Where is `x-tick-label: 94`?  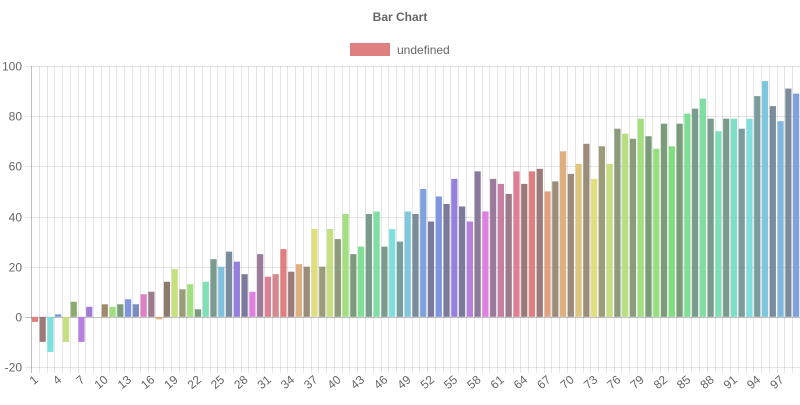 x-tick-label: 94 is located at coordinates (753, 382).